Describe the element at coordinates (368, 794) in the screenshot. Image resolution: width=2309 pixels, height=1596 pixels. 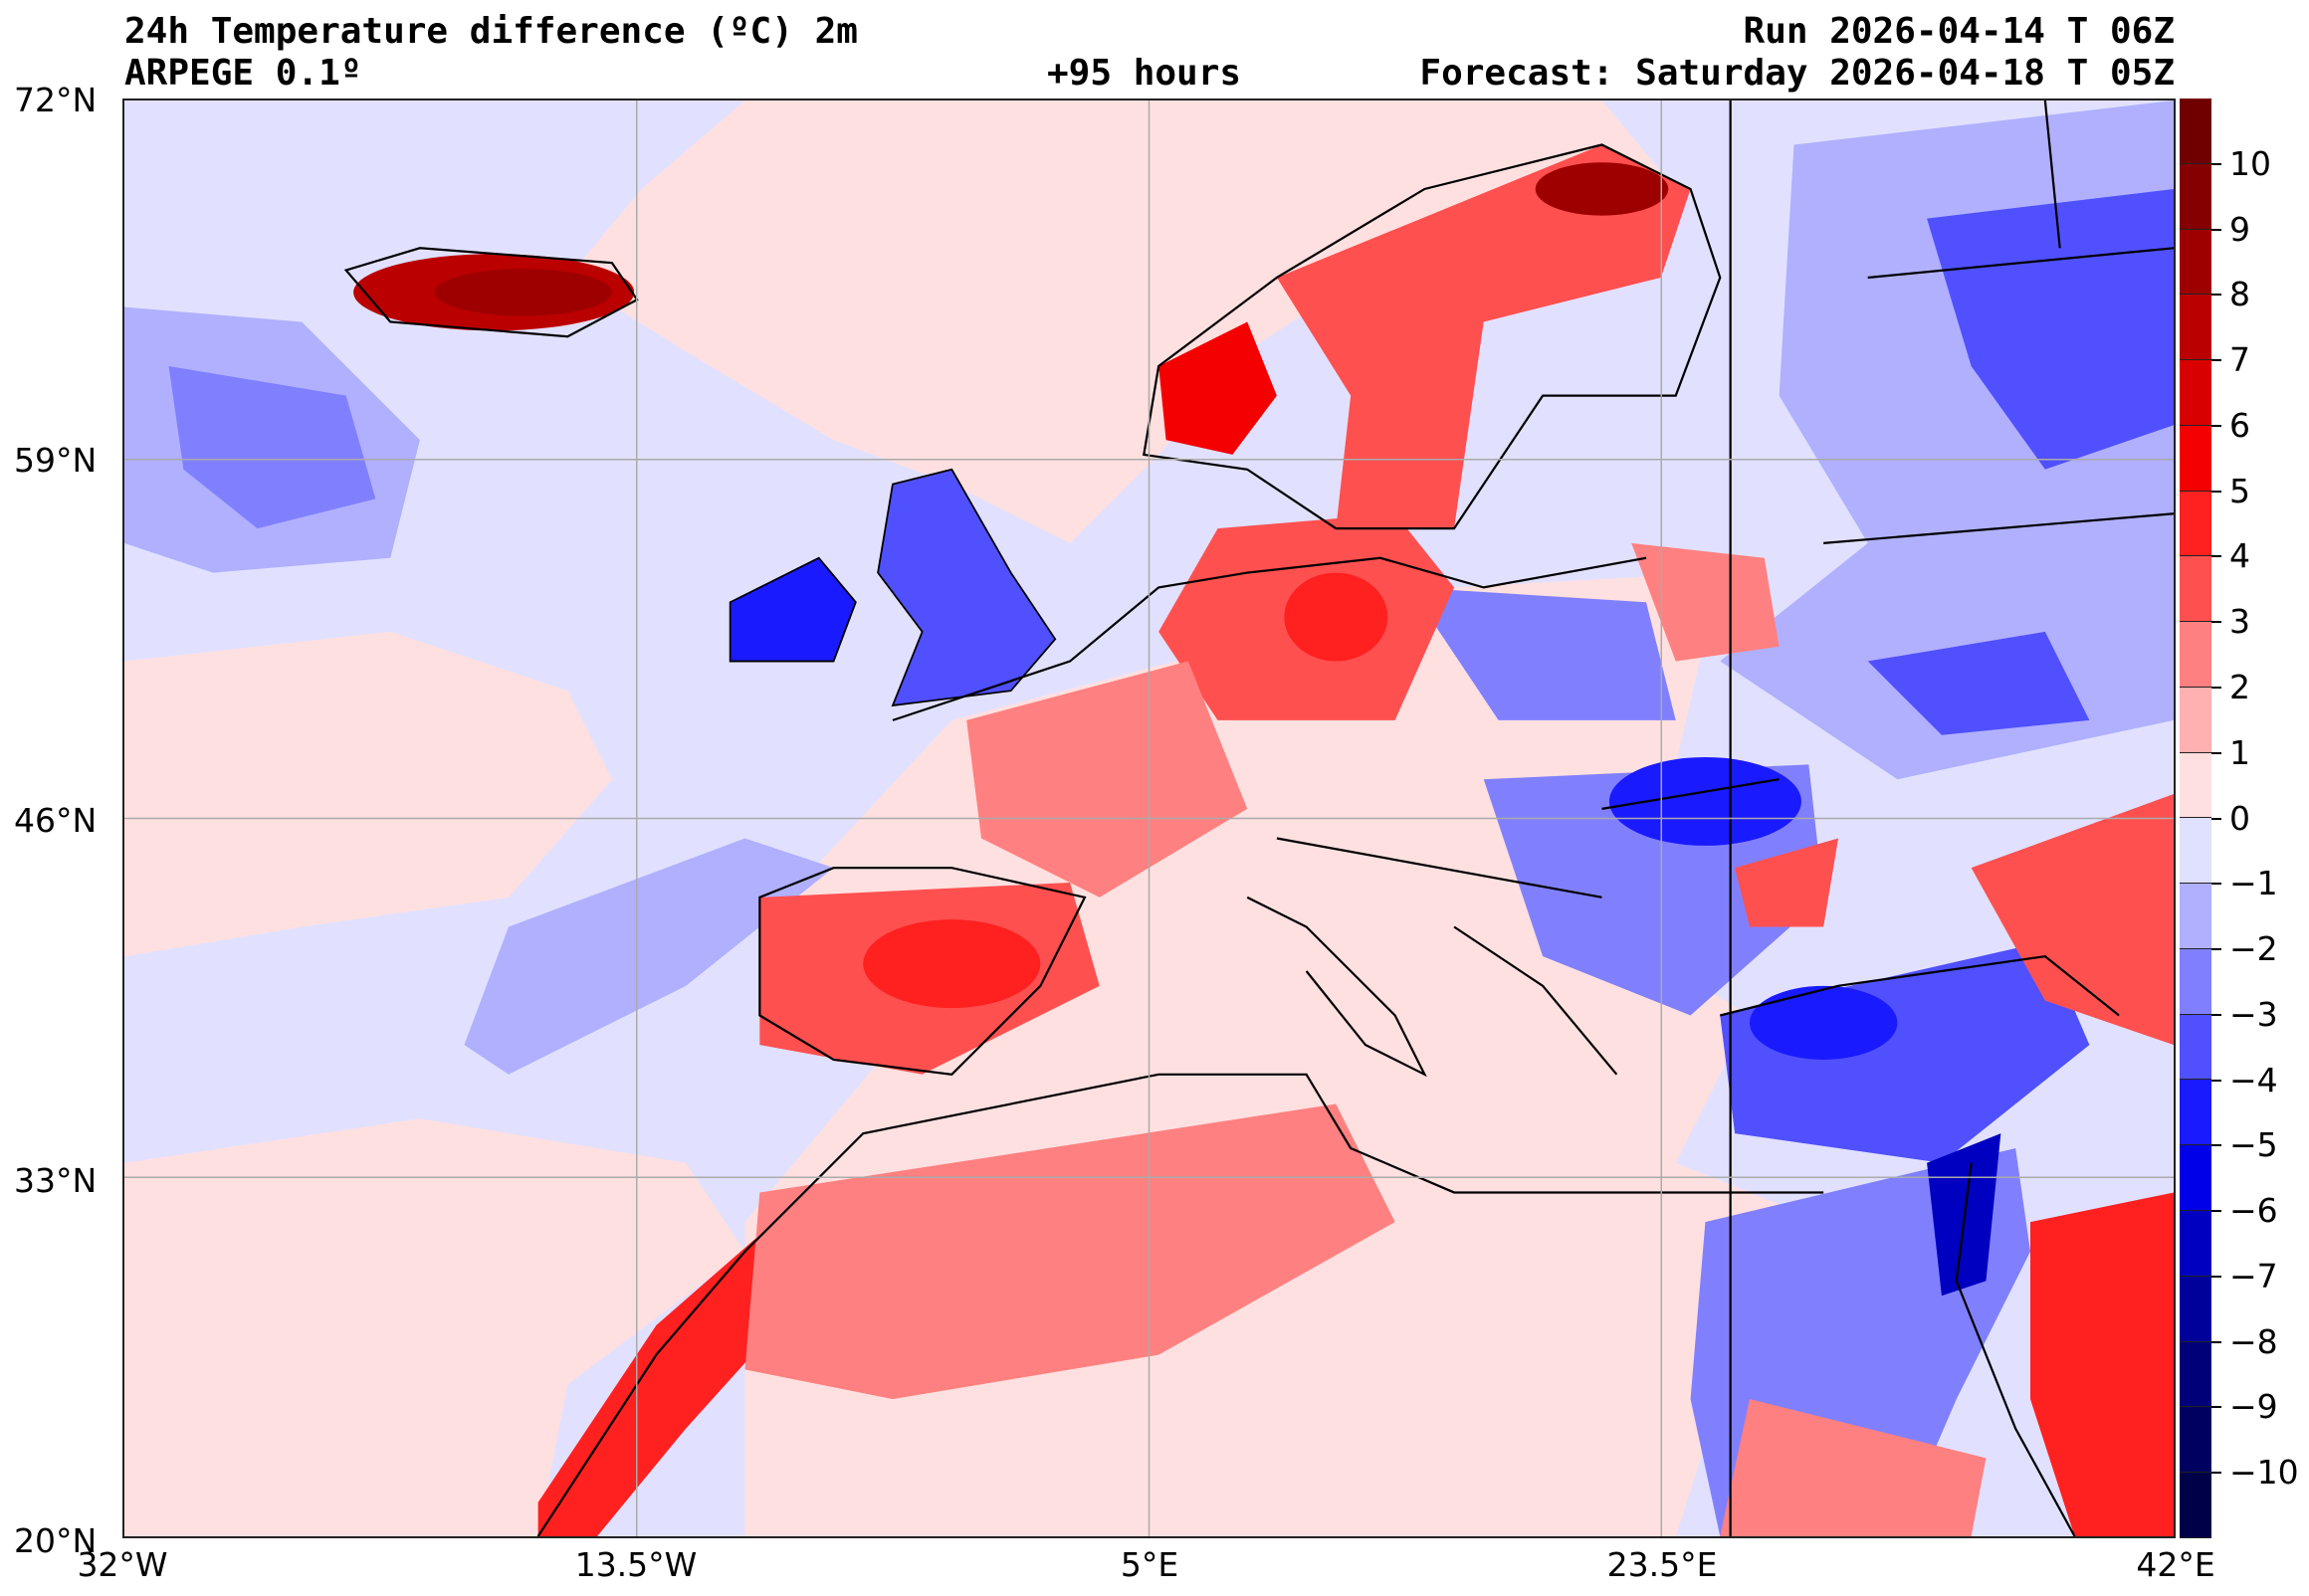
I see `pink-region-west-atlantic` at that location.